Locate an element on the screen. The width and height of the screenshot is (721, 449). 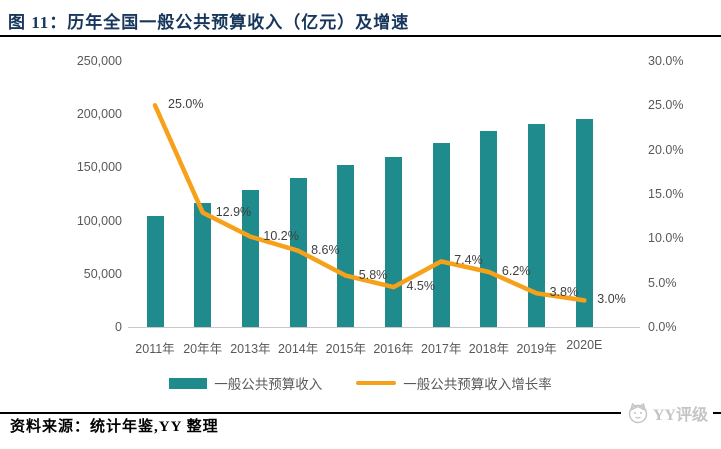
right-axis-tick: 5.0% is located at coordinates (662, 282).